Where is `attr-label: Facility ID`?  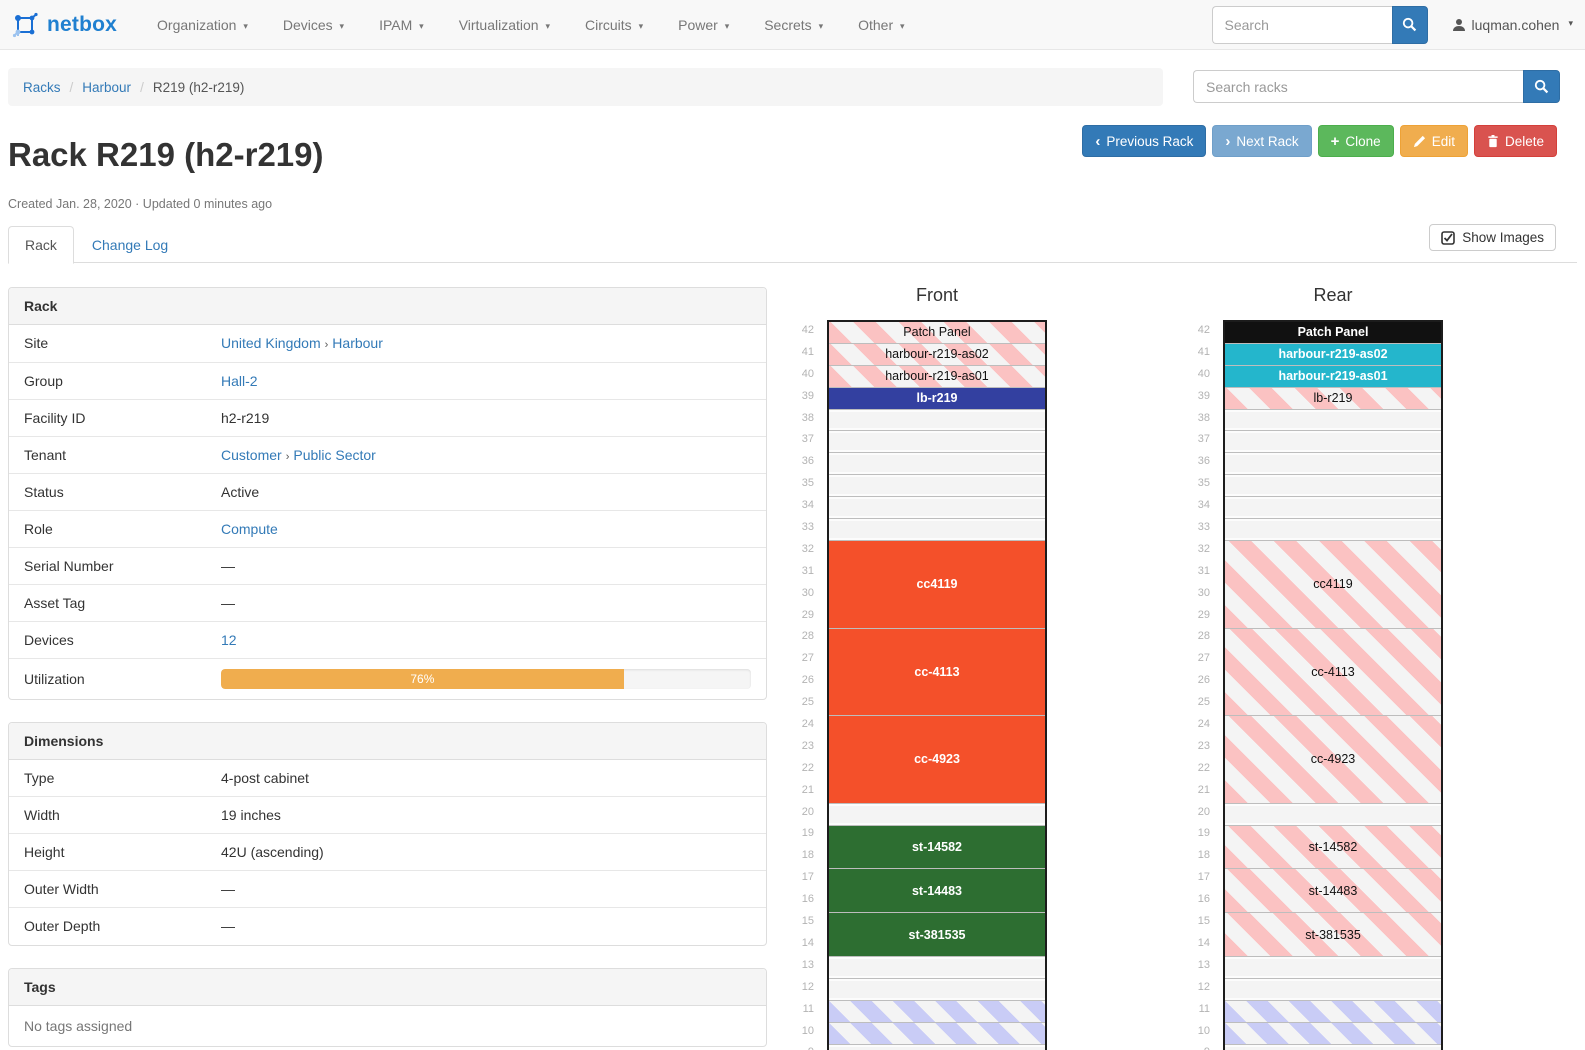
attr-label: Facility ID is located at coordinates (107, 417).